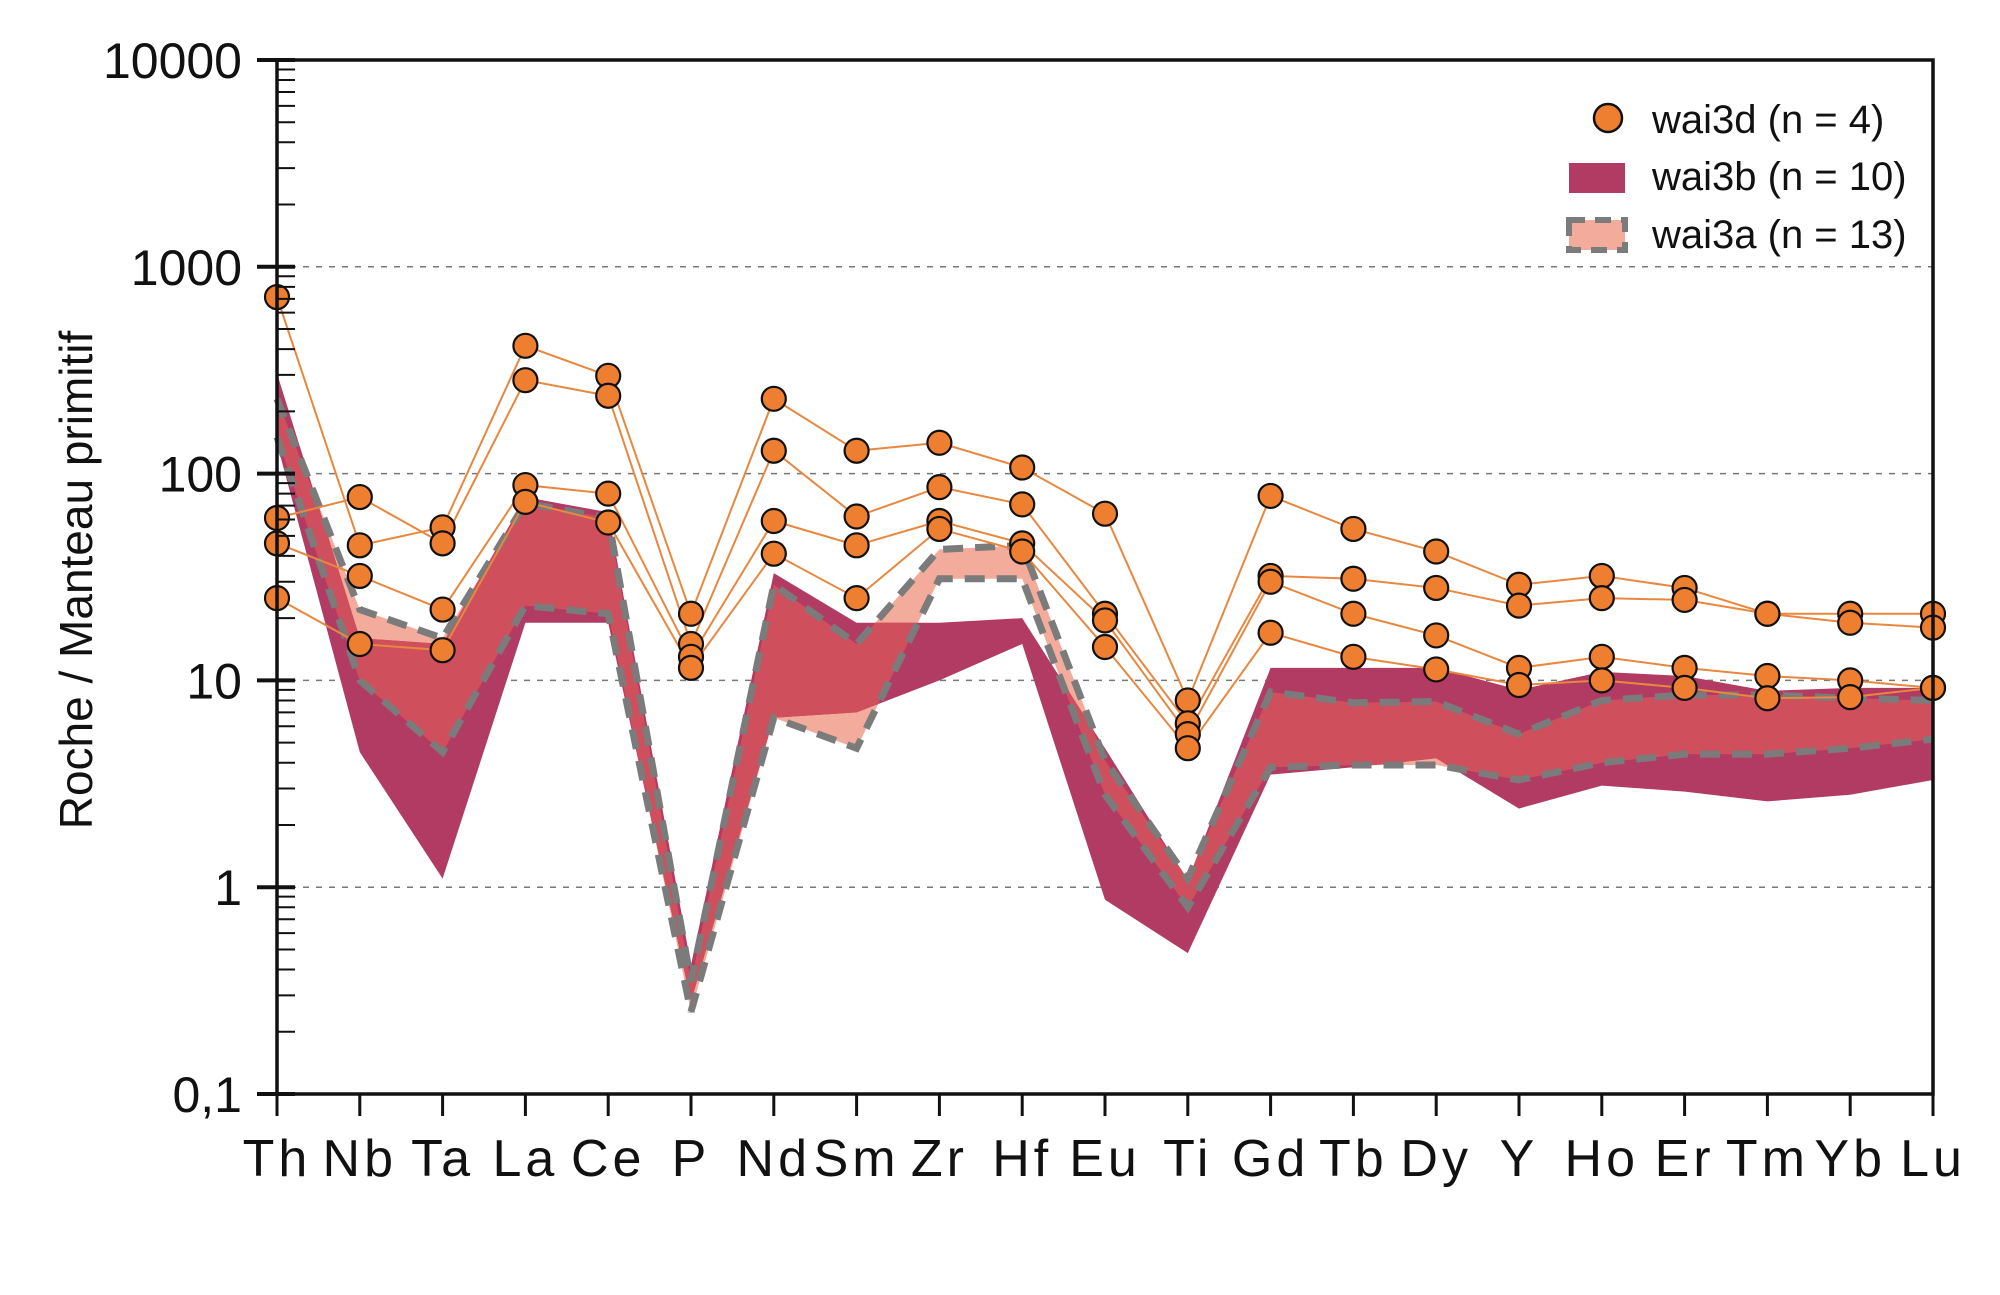 This screenshot has width=2000, height=1295. Describe the element at coordinates (1850, 622) in the screenshot. I see `data-point-s2-Yb` at that location.